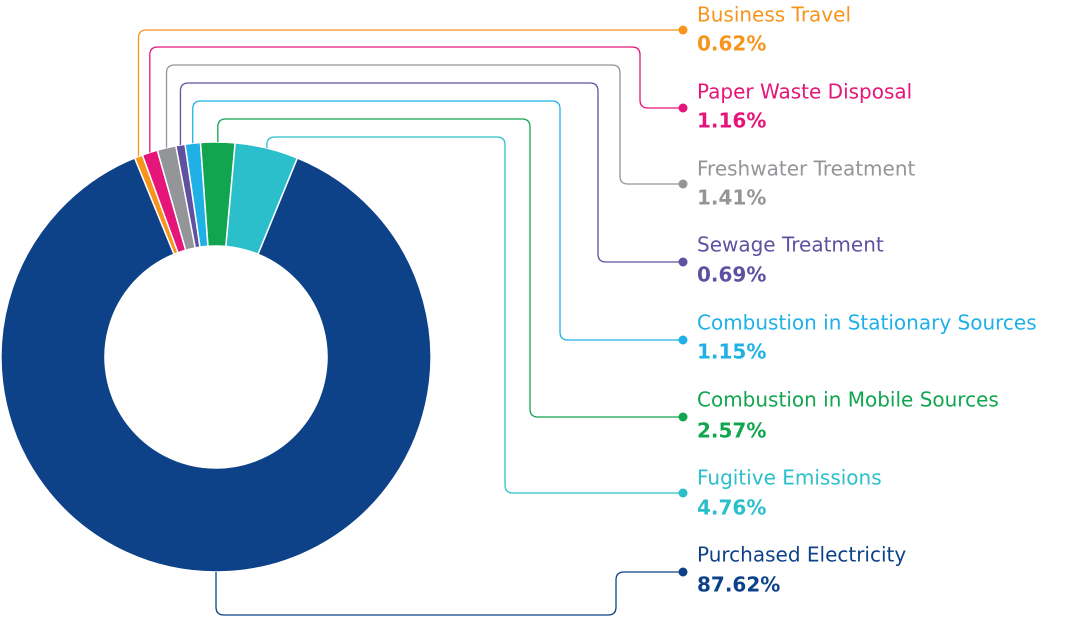 The height and width of the screenshot is (617, 1078). Describe the element at coordinates (789, 478) in the screenshot. I see `legend-label: Fugitive Emissions` at that location.